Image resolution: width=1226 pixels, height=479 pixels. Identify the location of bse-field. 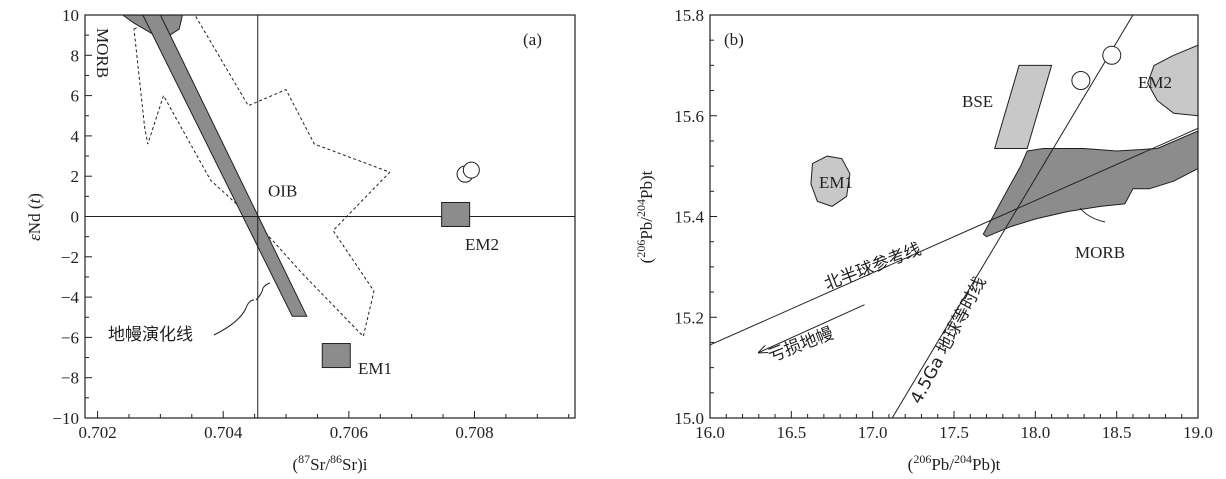
(1023, 106).